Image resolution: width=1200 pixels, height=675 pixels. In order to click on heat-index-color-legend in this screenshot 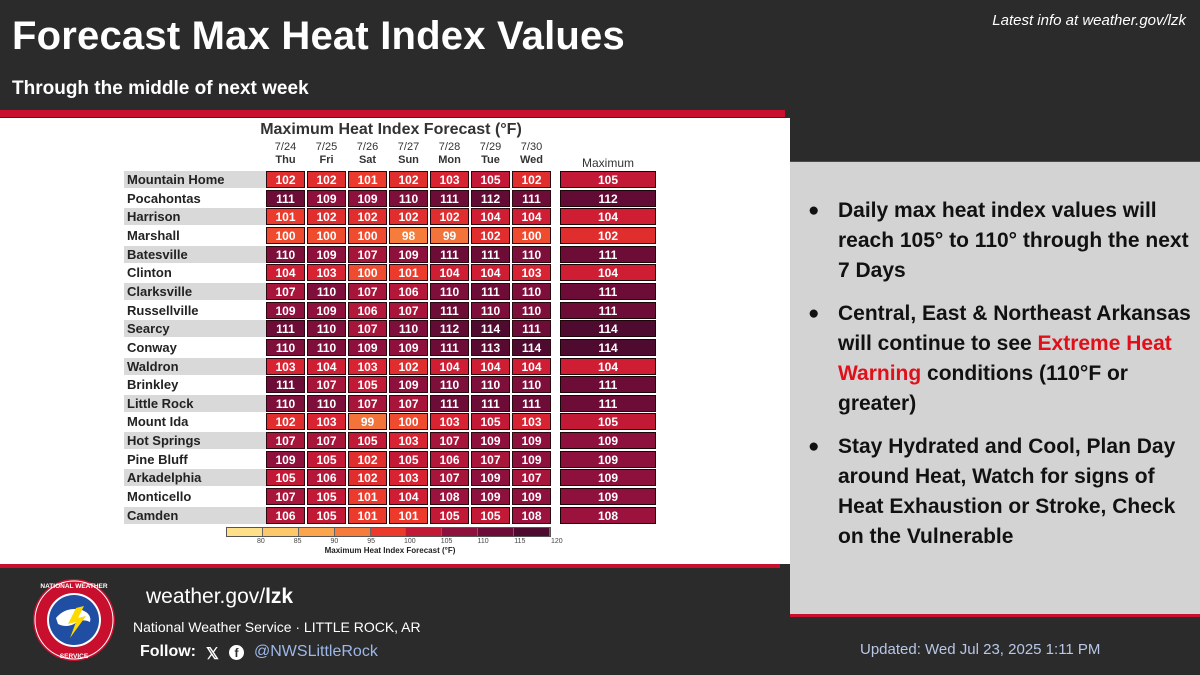, I will do `click(388, 532)`.